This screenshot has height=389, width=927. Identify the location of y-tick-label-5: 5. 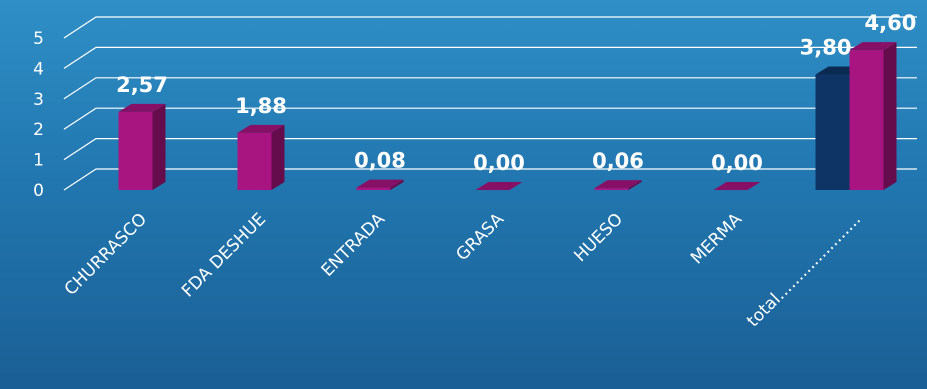
(38, 39).